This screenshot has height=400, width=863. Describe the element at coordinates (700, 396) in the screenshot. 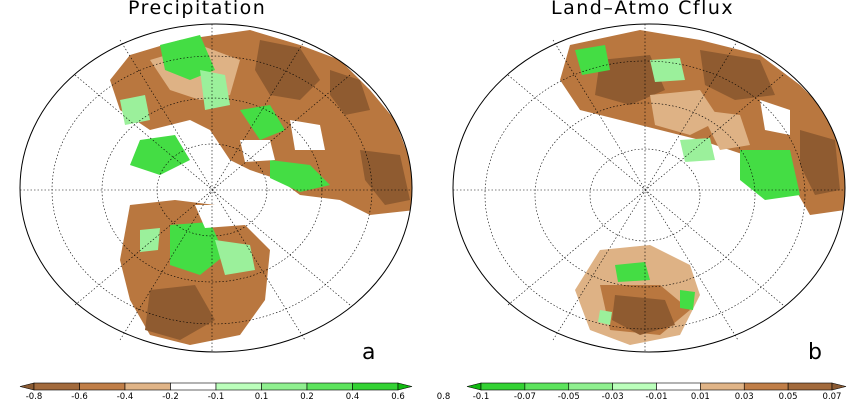

I see `colorbar-b-label: 0.01` at that location.